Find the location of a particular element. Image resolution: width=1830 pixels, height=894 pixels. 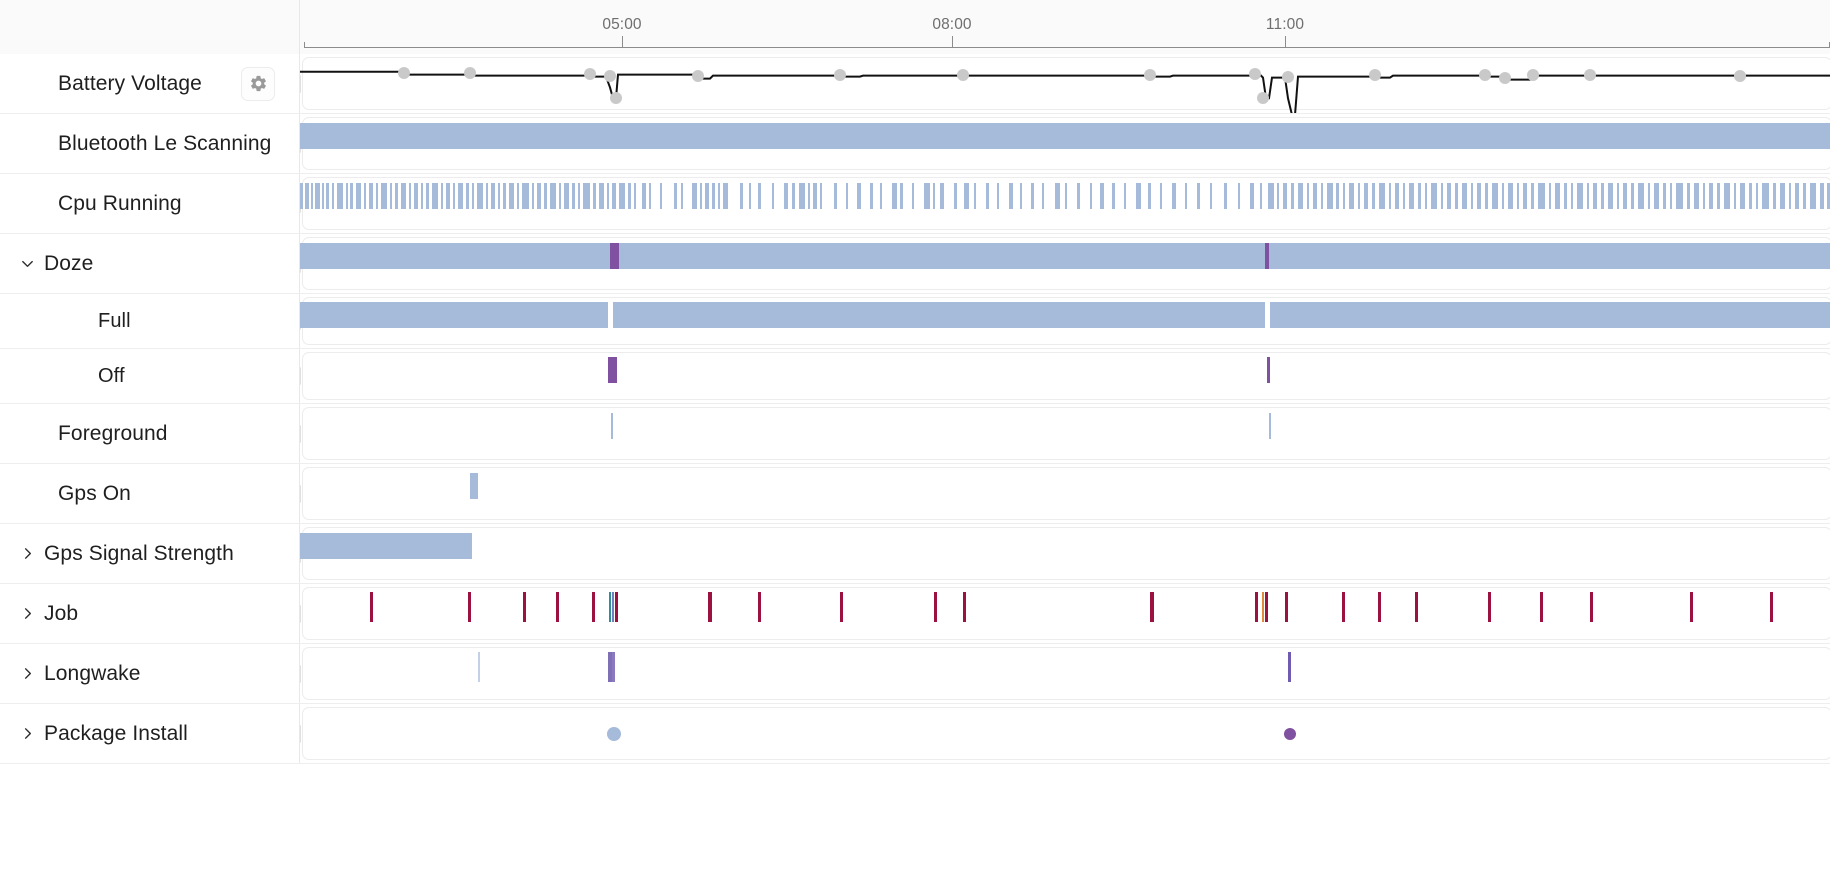

track-row: Battery Voltage is located at coordinates (915, 84).